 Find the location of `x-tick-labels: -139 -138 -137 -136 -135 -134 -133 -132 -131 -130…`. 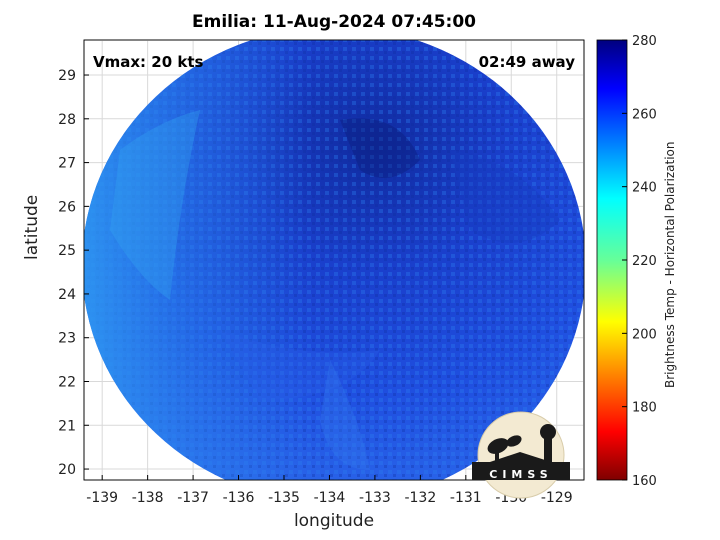

x-tick-labels: -139 -138 -137 -136 -135 -134 -133 -132 -131 -130… is located at coordinates (329, 490).